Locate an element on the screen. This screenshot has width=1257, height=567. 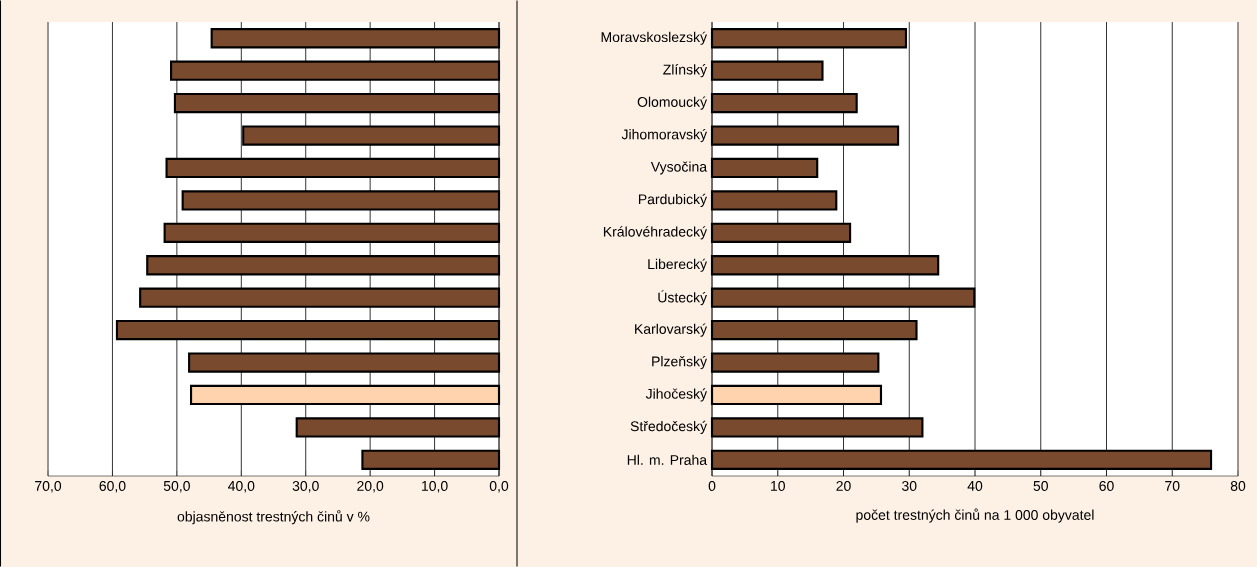
y-tick-label: Jihočeský is located at coordinates (676, 395).